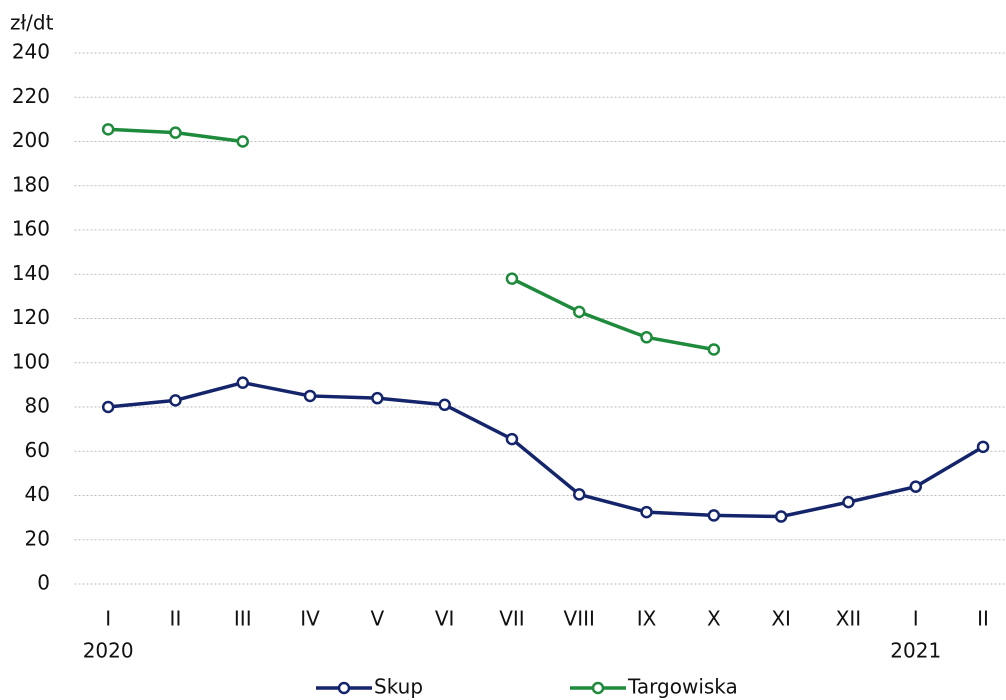 The image size is (1006, 700). Describe the element at coordinates (31, 52) in the screenshot. I see `y-tick-label: 240` at that location.